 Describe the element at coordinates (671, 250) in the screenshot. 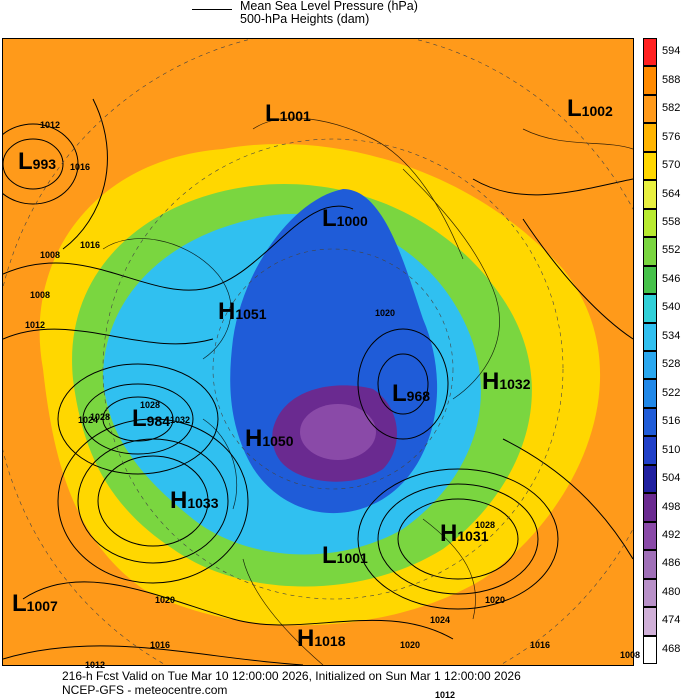

I see `color-scale-label: 552` at that location.